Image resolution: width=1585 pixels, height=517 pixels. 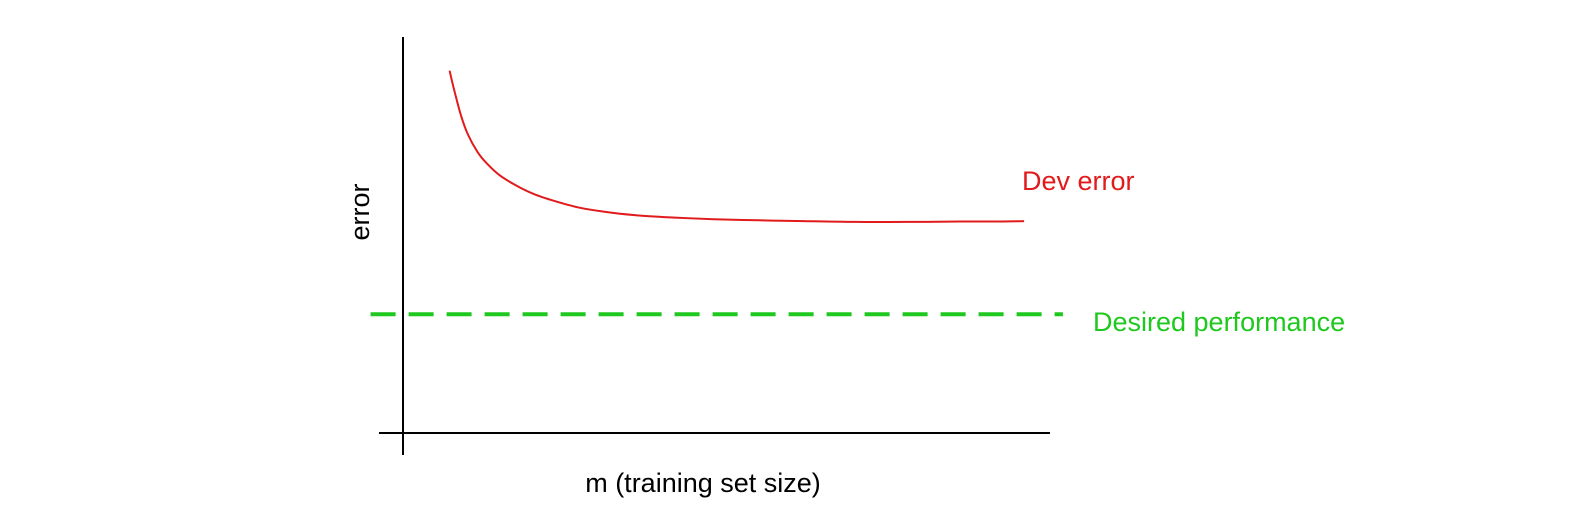 I want to click on y-axis-label: error, so click(x=360, y=211).